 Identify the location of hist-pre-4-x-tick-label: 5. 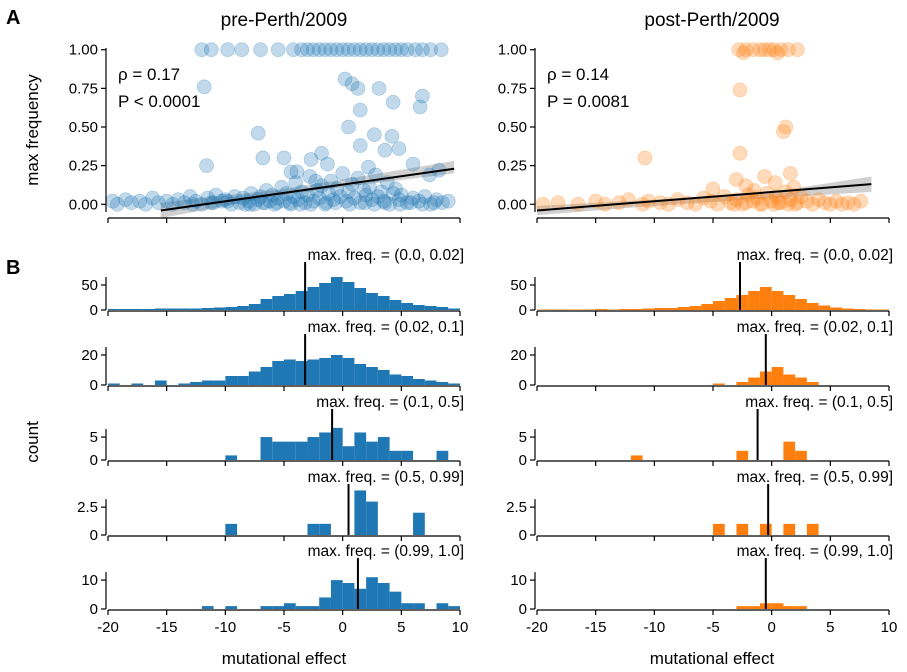
(401, 627).